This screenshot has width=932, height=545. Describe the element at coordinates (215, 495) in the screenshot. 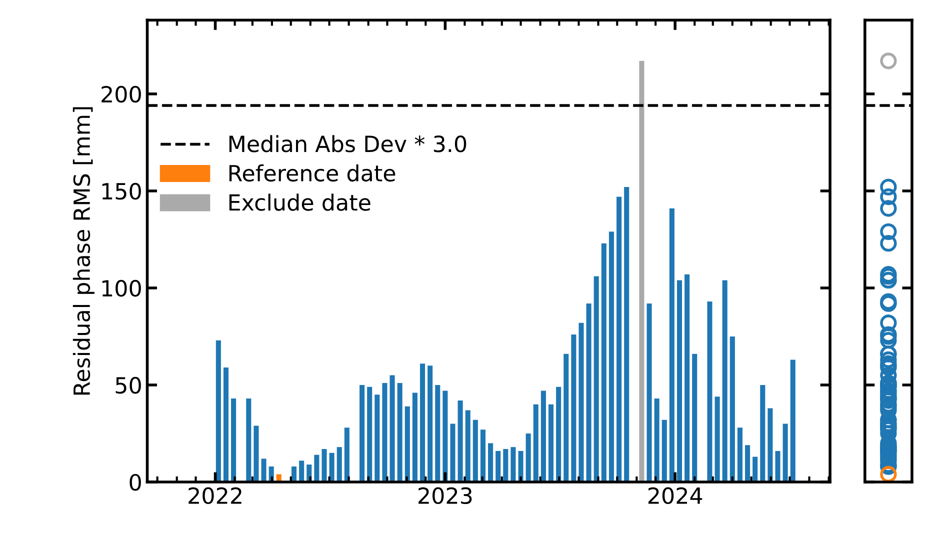

I see `x-tick-label: 2022` at that location.